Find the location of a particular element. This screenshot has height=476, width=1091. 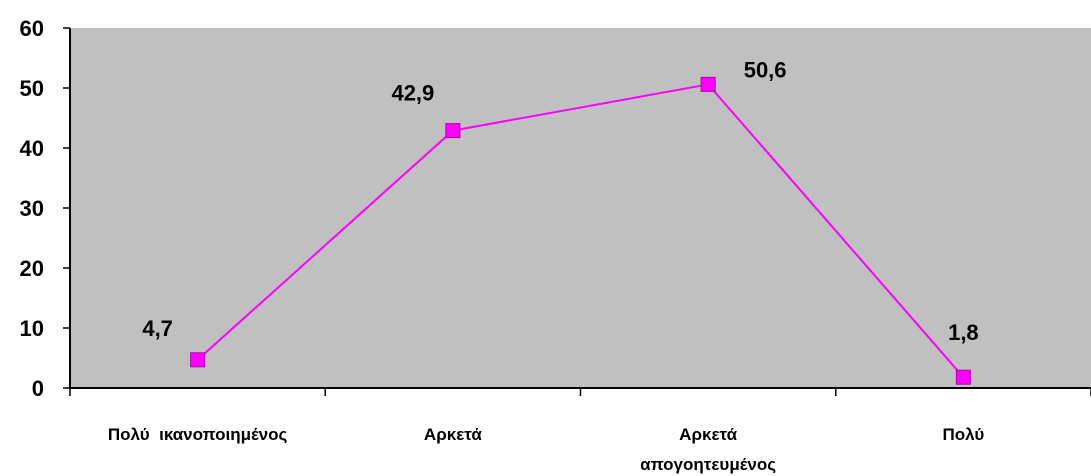

y-axis-tick-label: 60 is located at coordinates (32, 28).